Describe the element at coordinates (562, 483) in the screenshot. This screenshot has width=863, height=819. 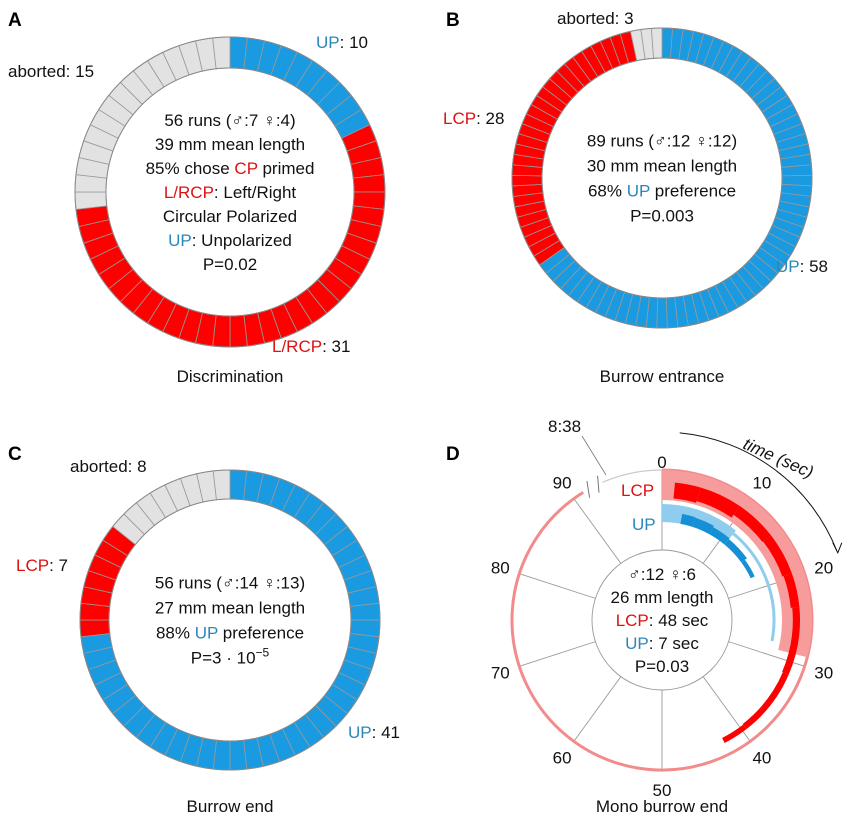
I see `panel-d-tick-label: 90` at that location.